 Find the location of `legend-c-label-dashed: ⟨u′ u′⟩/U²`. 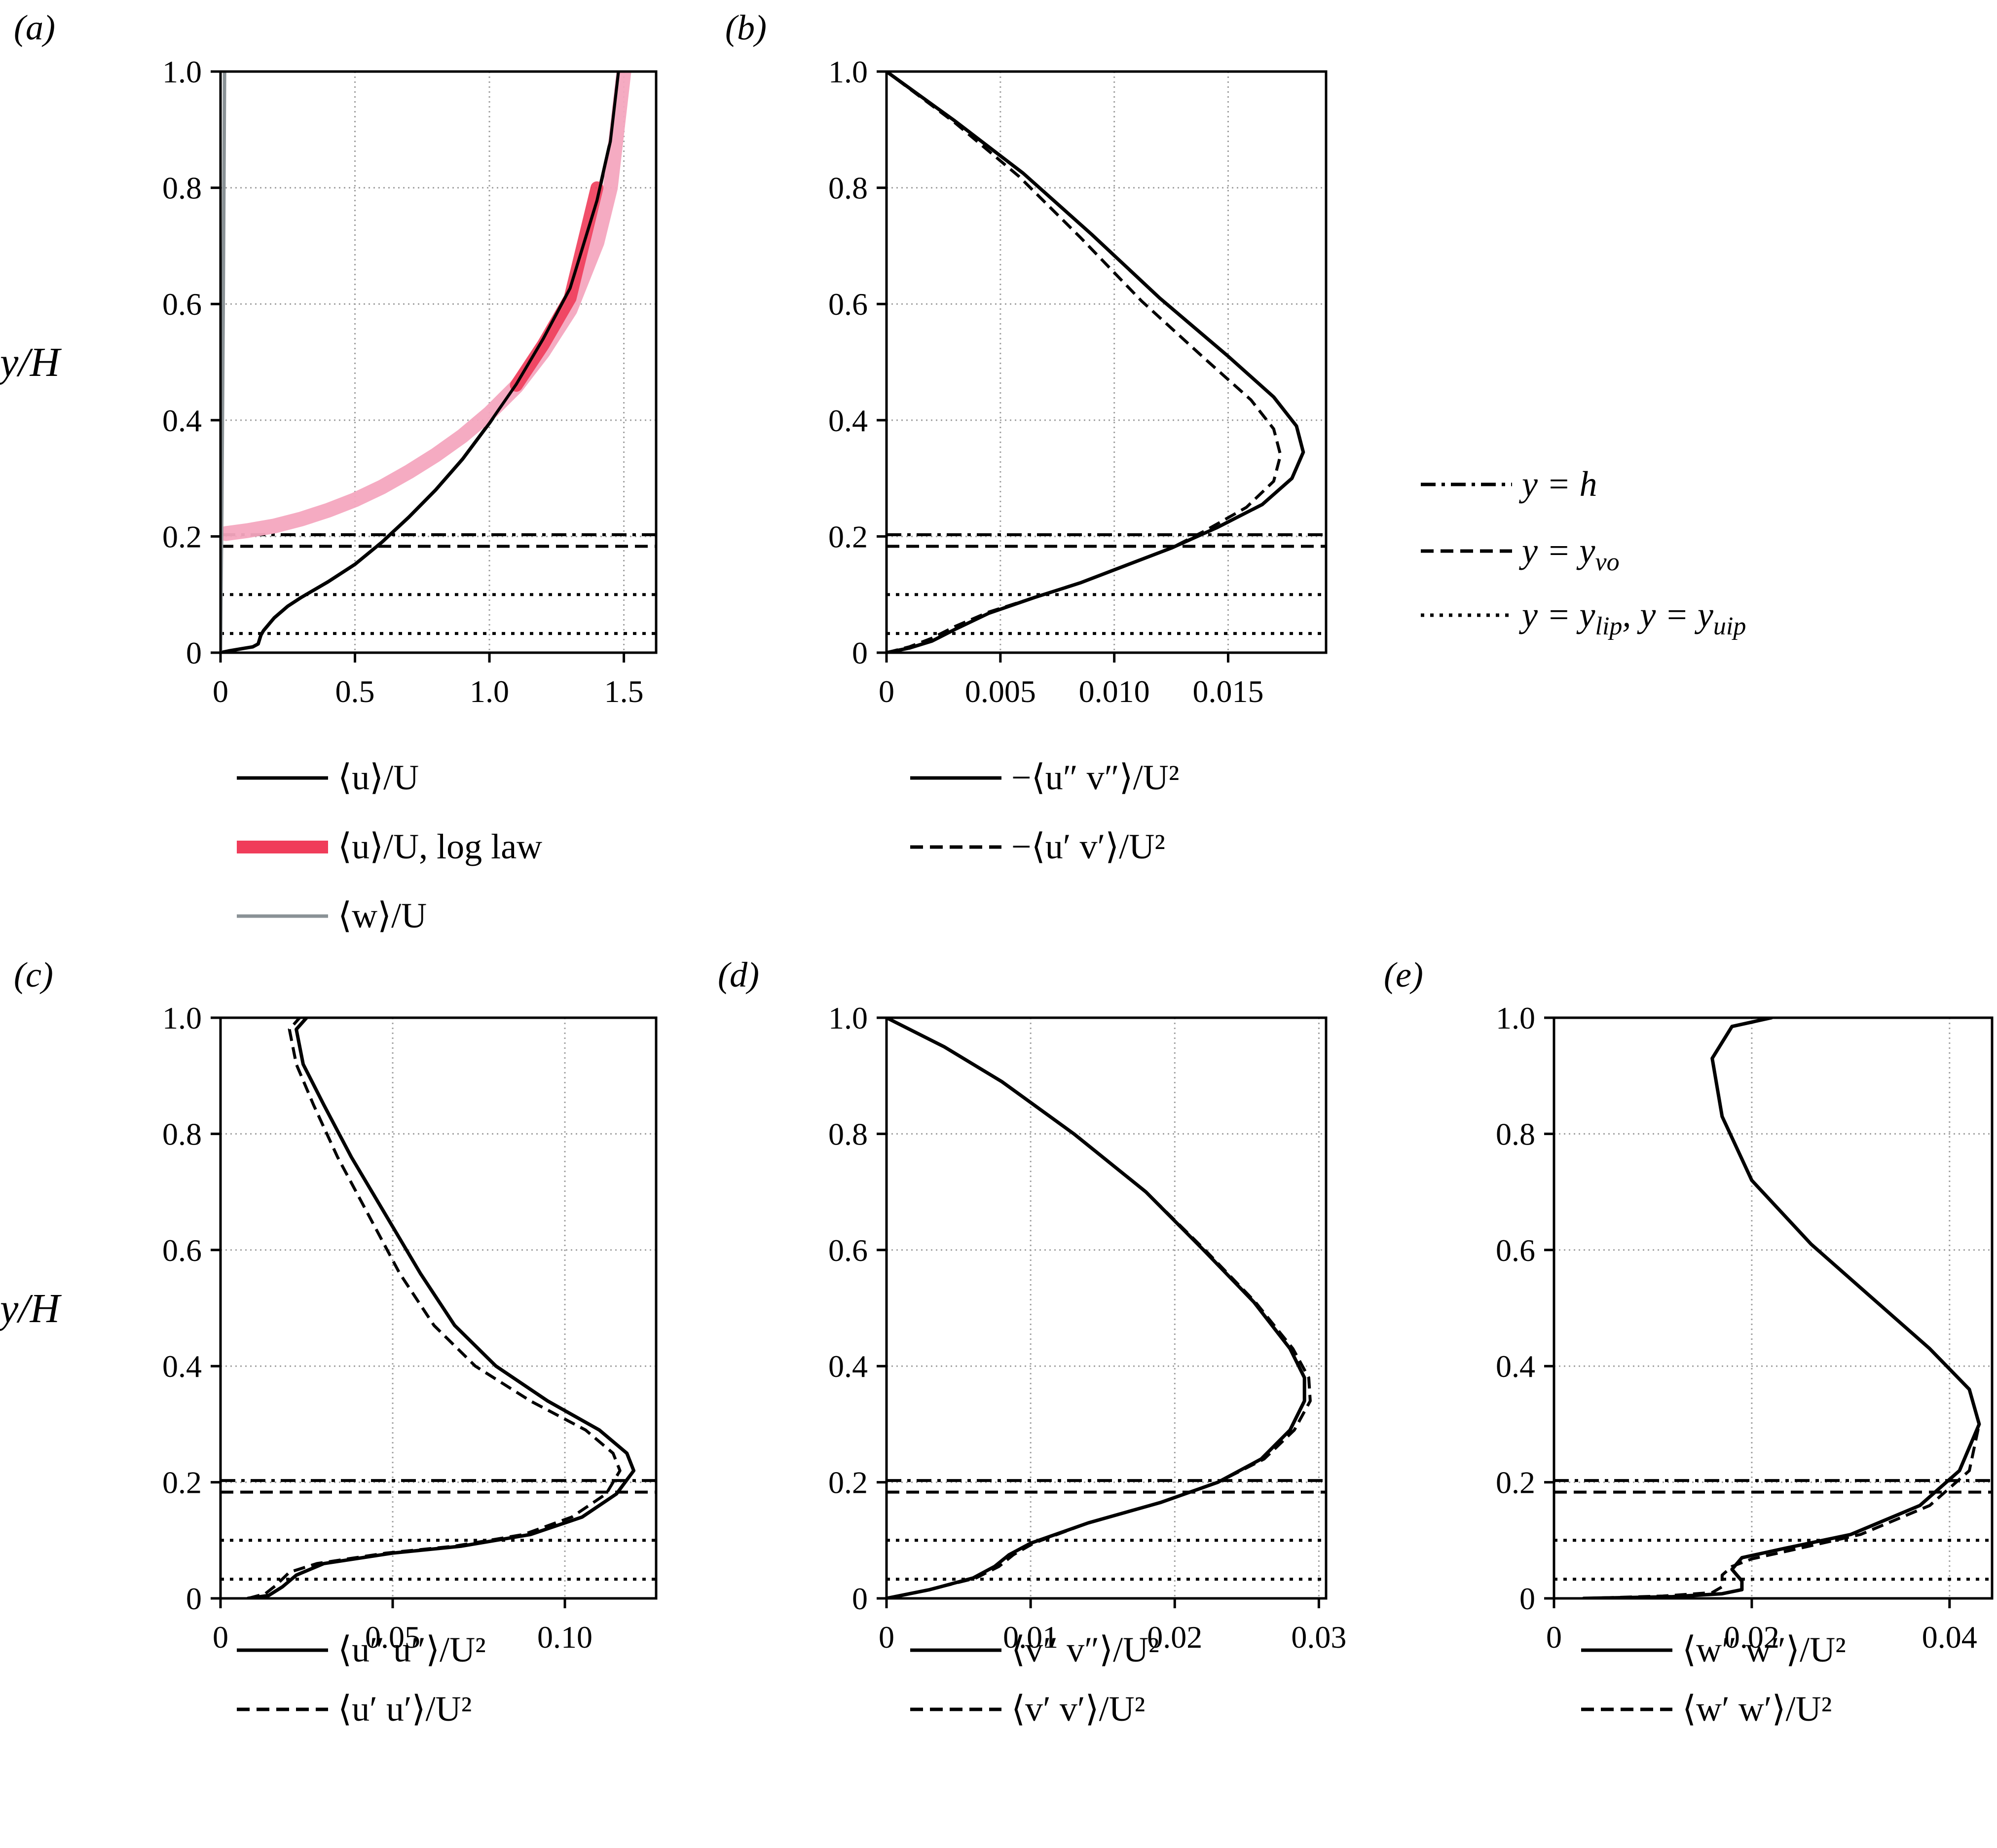

legend-c-label-dashed: ⟨u′ u′⟩/U² is located at coordinates (405, 1709).